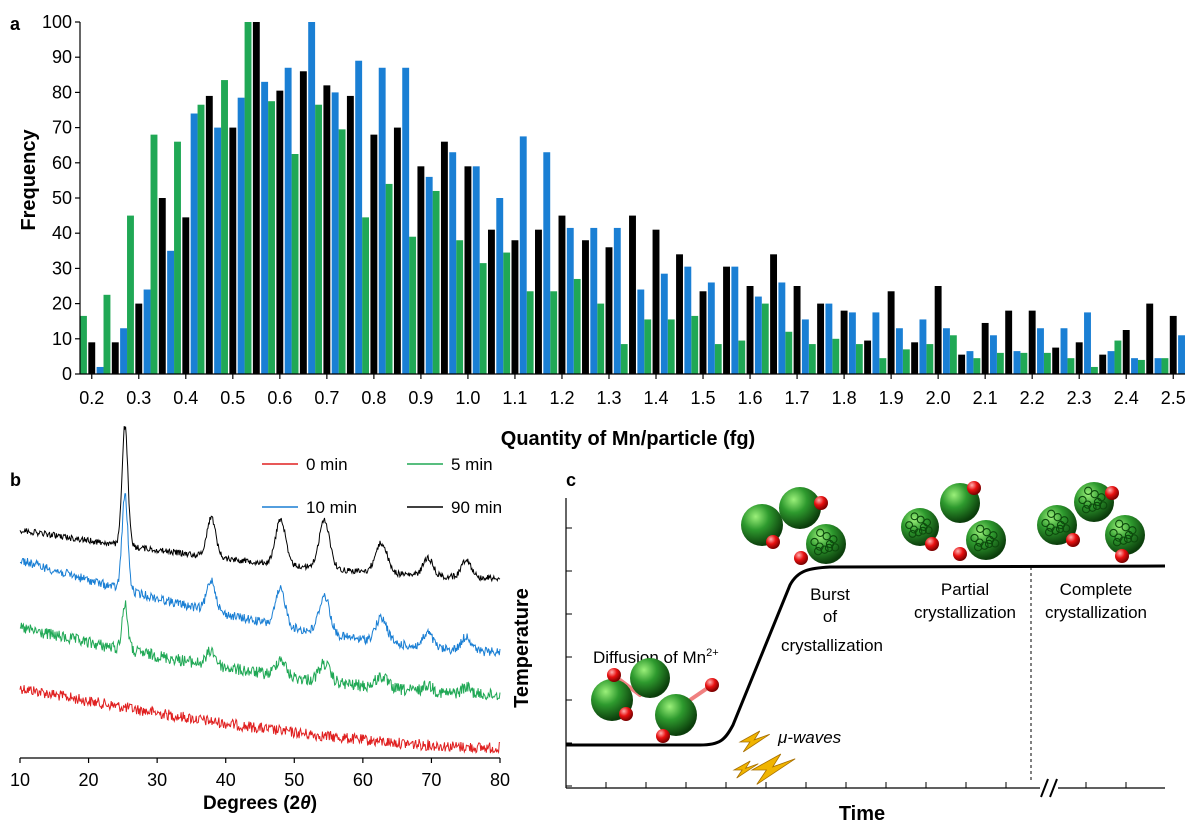 This screenshot has height=824, width=1189. I want to click on x-tick-label: 2.4, so click(1126, 398).